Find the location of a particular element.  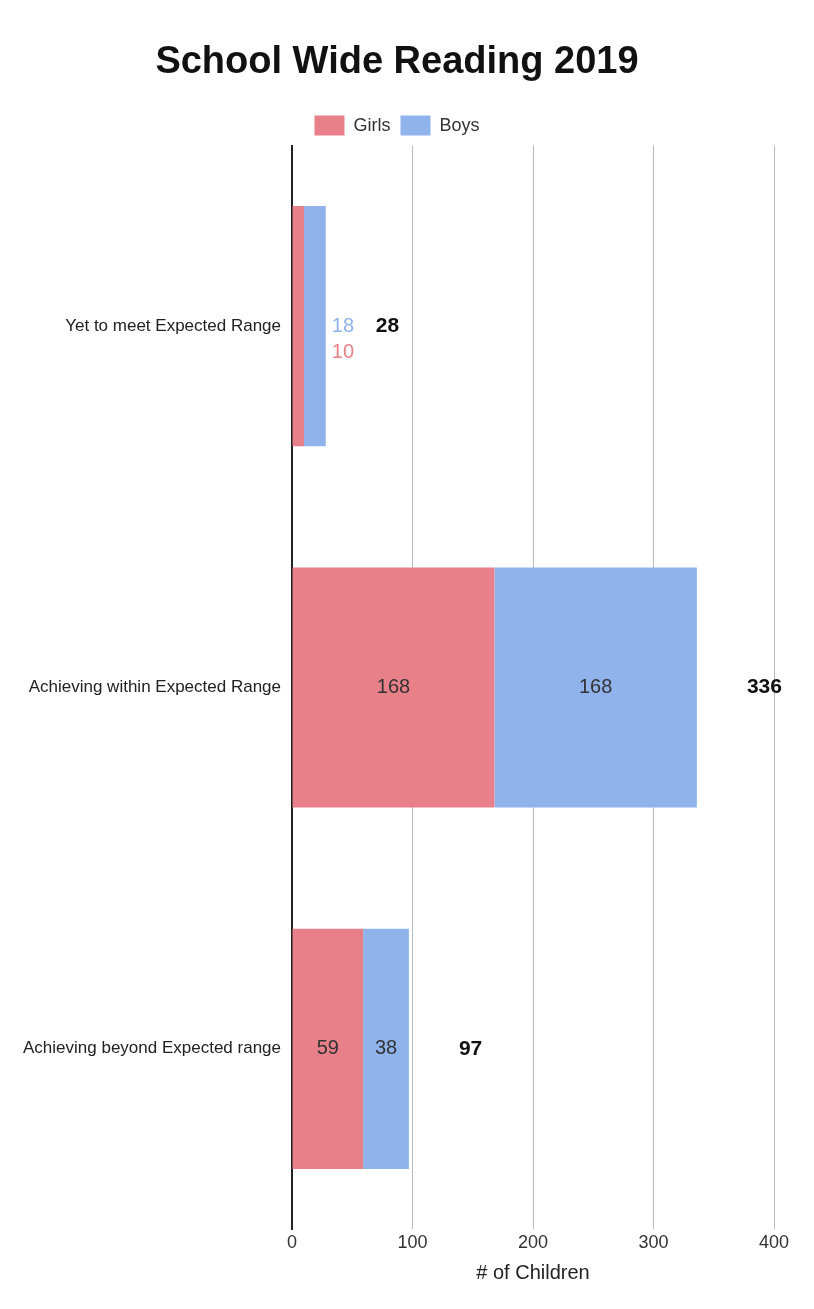

x-axis-title: # of Children is located at coordinates (533, 1271).